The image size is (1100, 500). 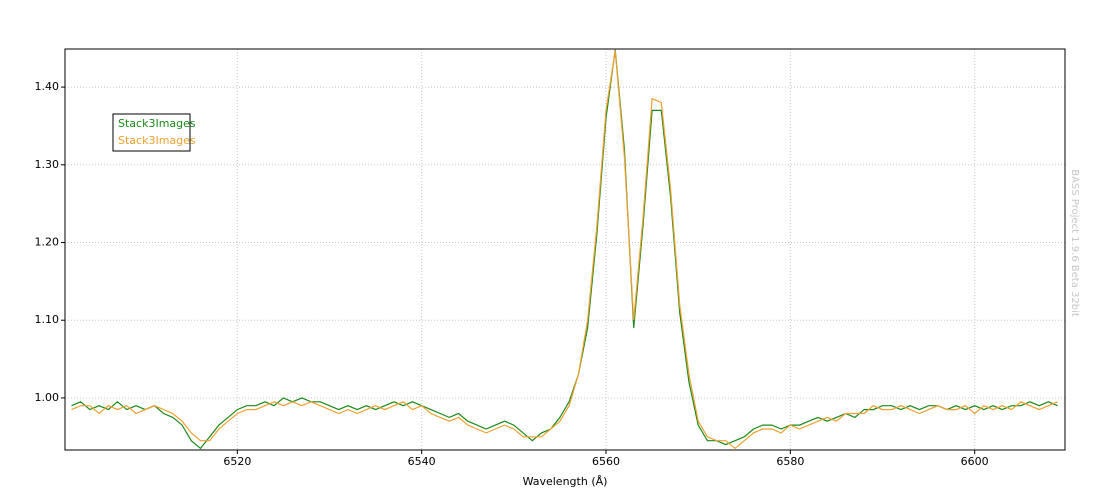 I want to click on x-axis-label: Wavelength (Å), so click(x=565, y=481).